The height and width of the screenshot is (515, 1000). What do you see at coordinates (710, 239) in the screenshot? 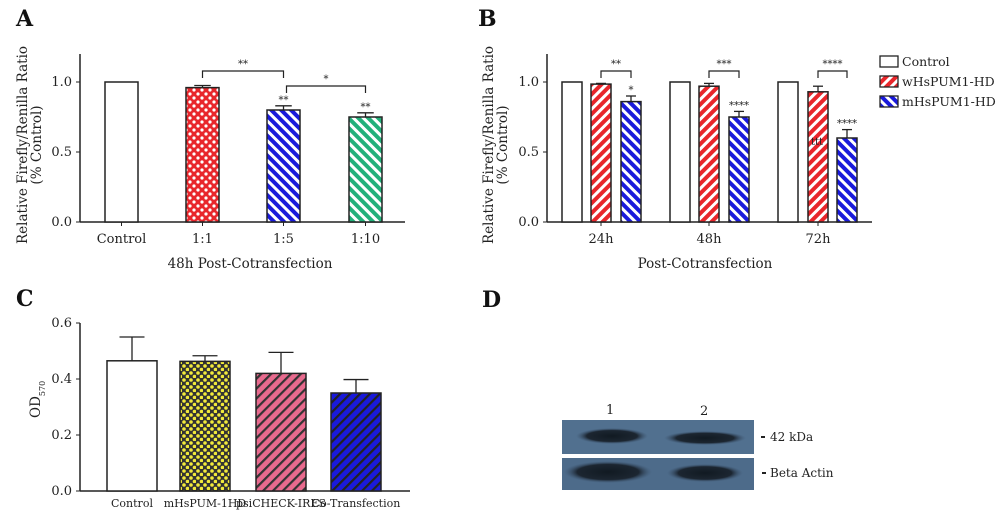
I see `x-tick-label: 48h` at bounding box center [710, 239].